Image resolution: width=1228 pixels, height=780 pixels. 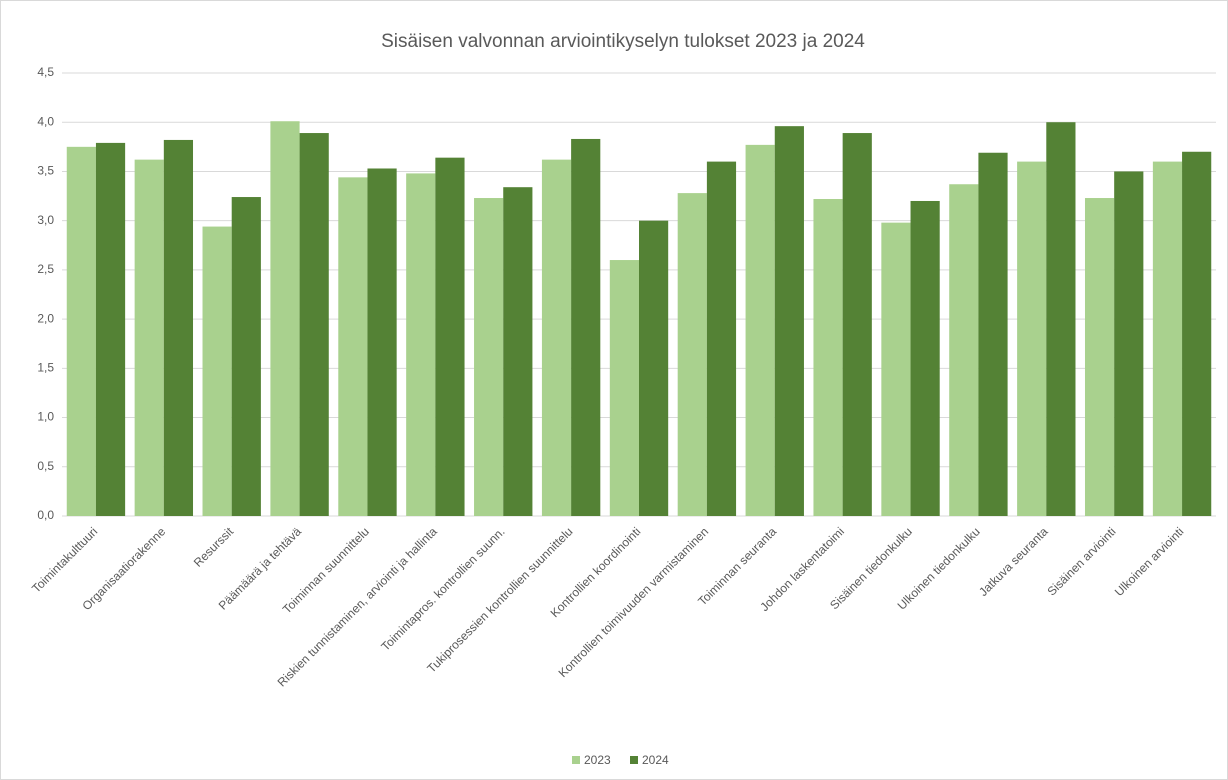 What do you see at coordinates (45, 515) in the screenshot?
I see `y-tick-label: 0,0` at bounding box center [45, 515].